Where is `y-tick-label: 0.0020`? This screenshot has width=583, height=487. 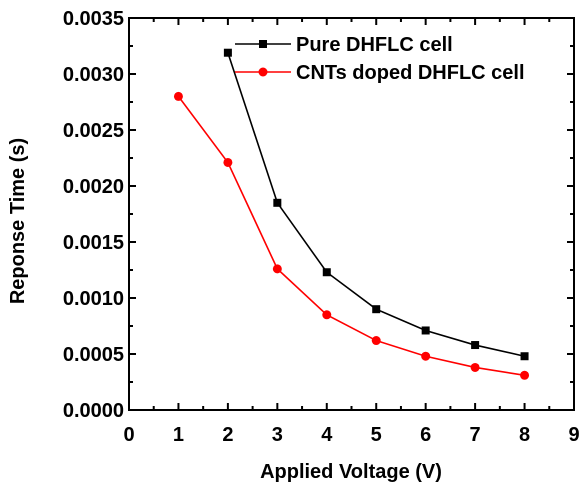
y-tick-label: 0.0020 is located at coordinates (93, 187).